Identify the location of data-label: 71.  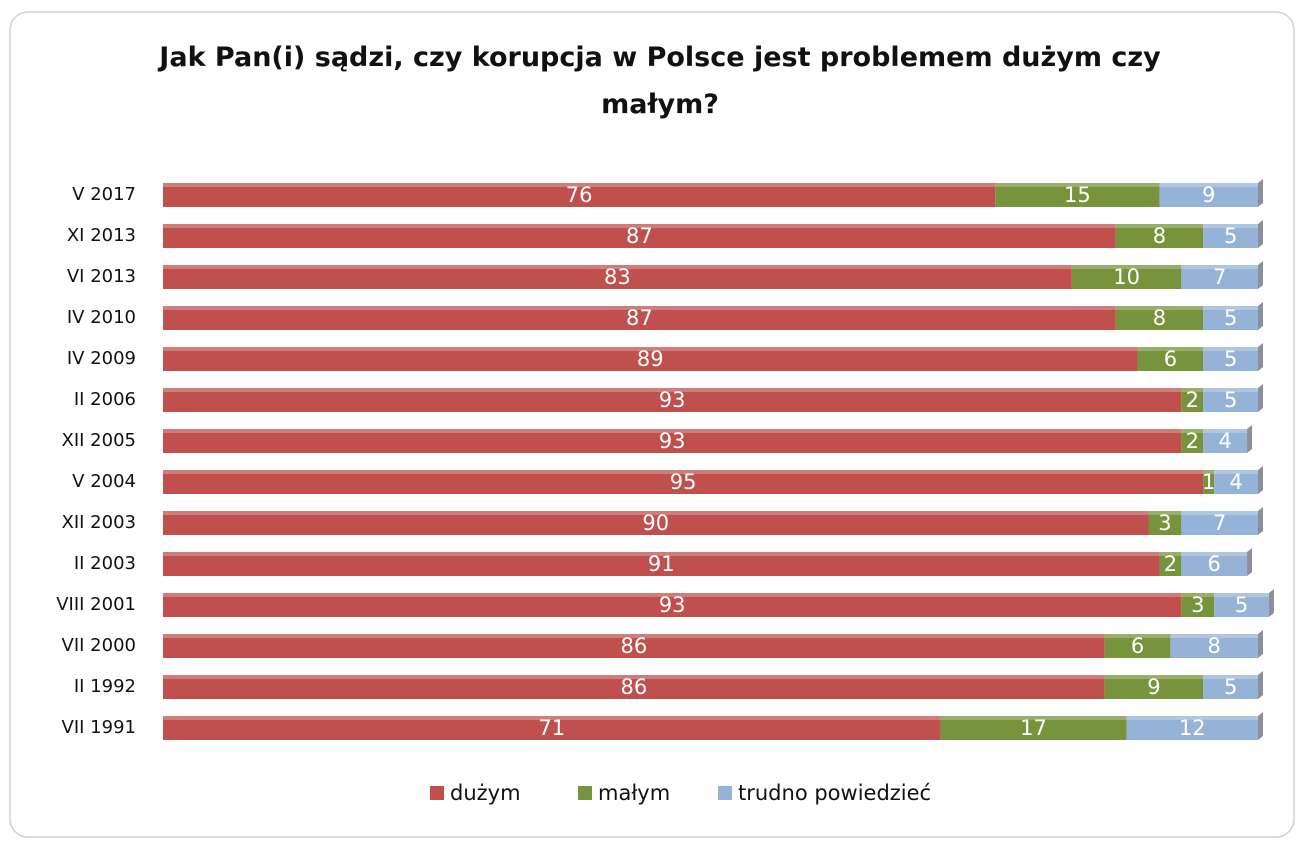
(551, 728).